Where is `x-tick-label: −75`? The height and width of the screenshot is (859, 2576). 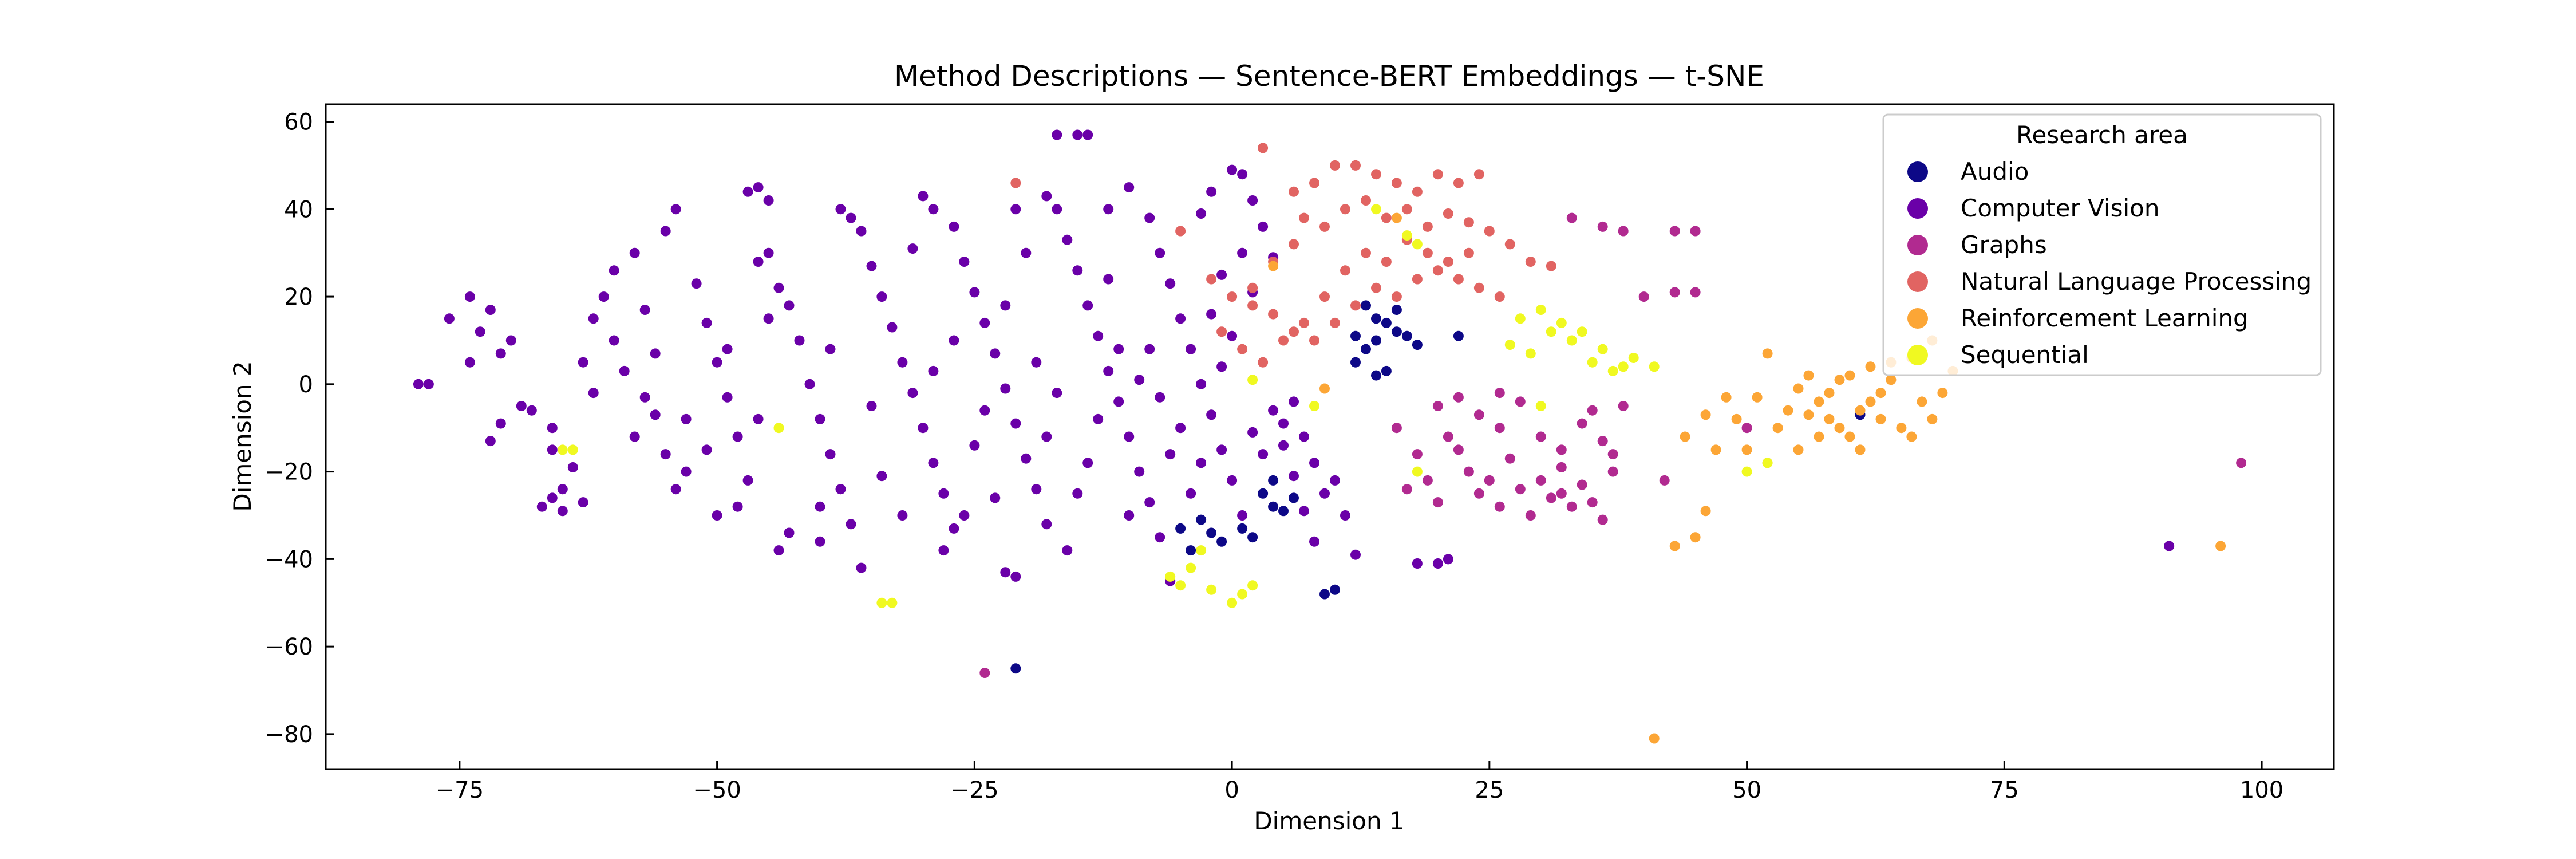 x-tick-label: −75 is located at coordinates (460, 790).